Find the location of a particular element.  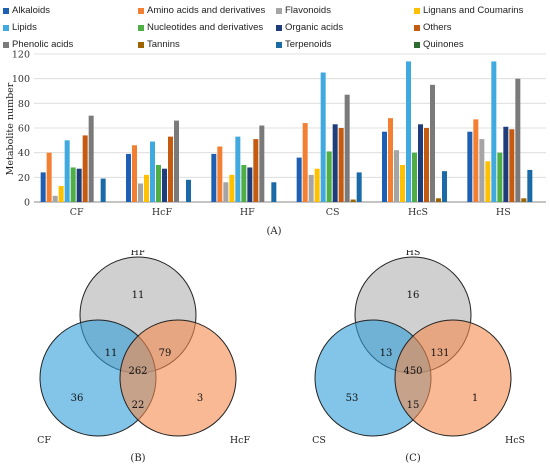

venn-set-label-hcf: HcF is located at coordinates (240, 440).